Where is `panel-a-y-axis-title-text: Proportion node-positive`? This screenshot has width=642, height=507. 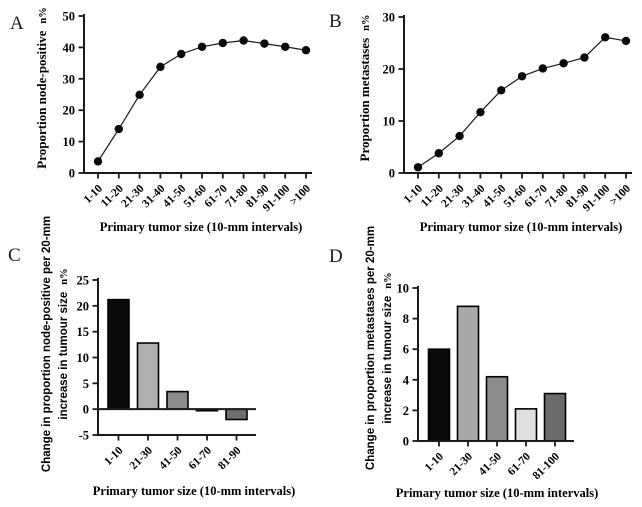 panel-a-y-axis-title-text: Proportion node-positive is located at coordinates (41, 99).